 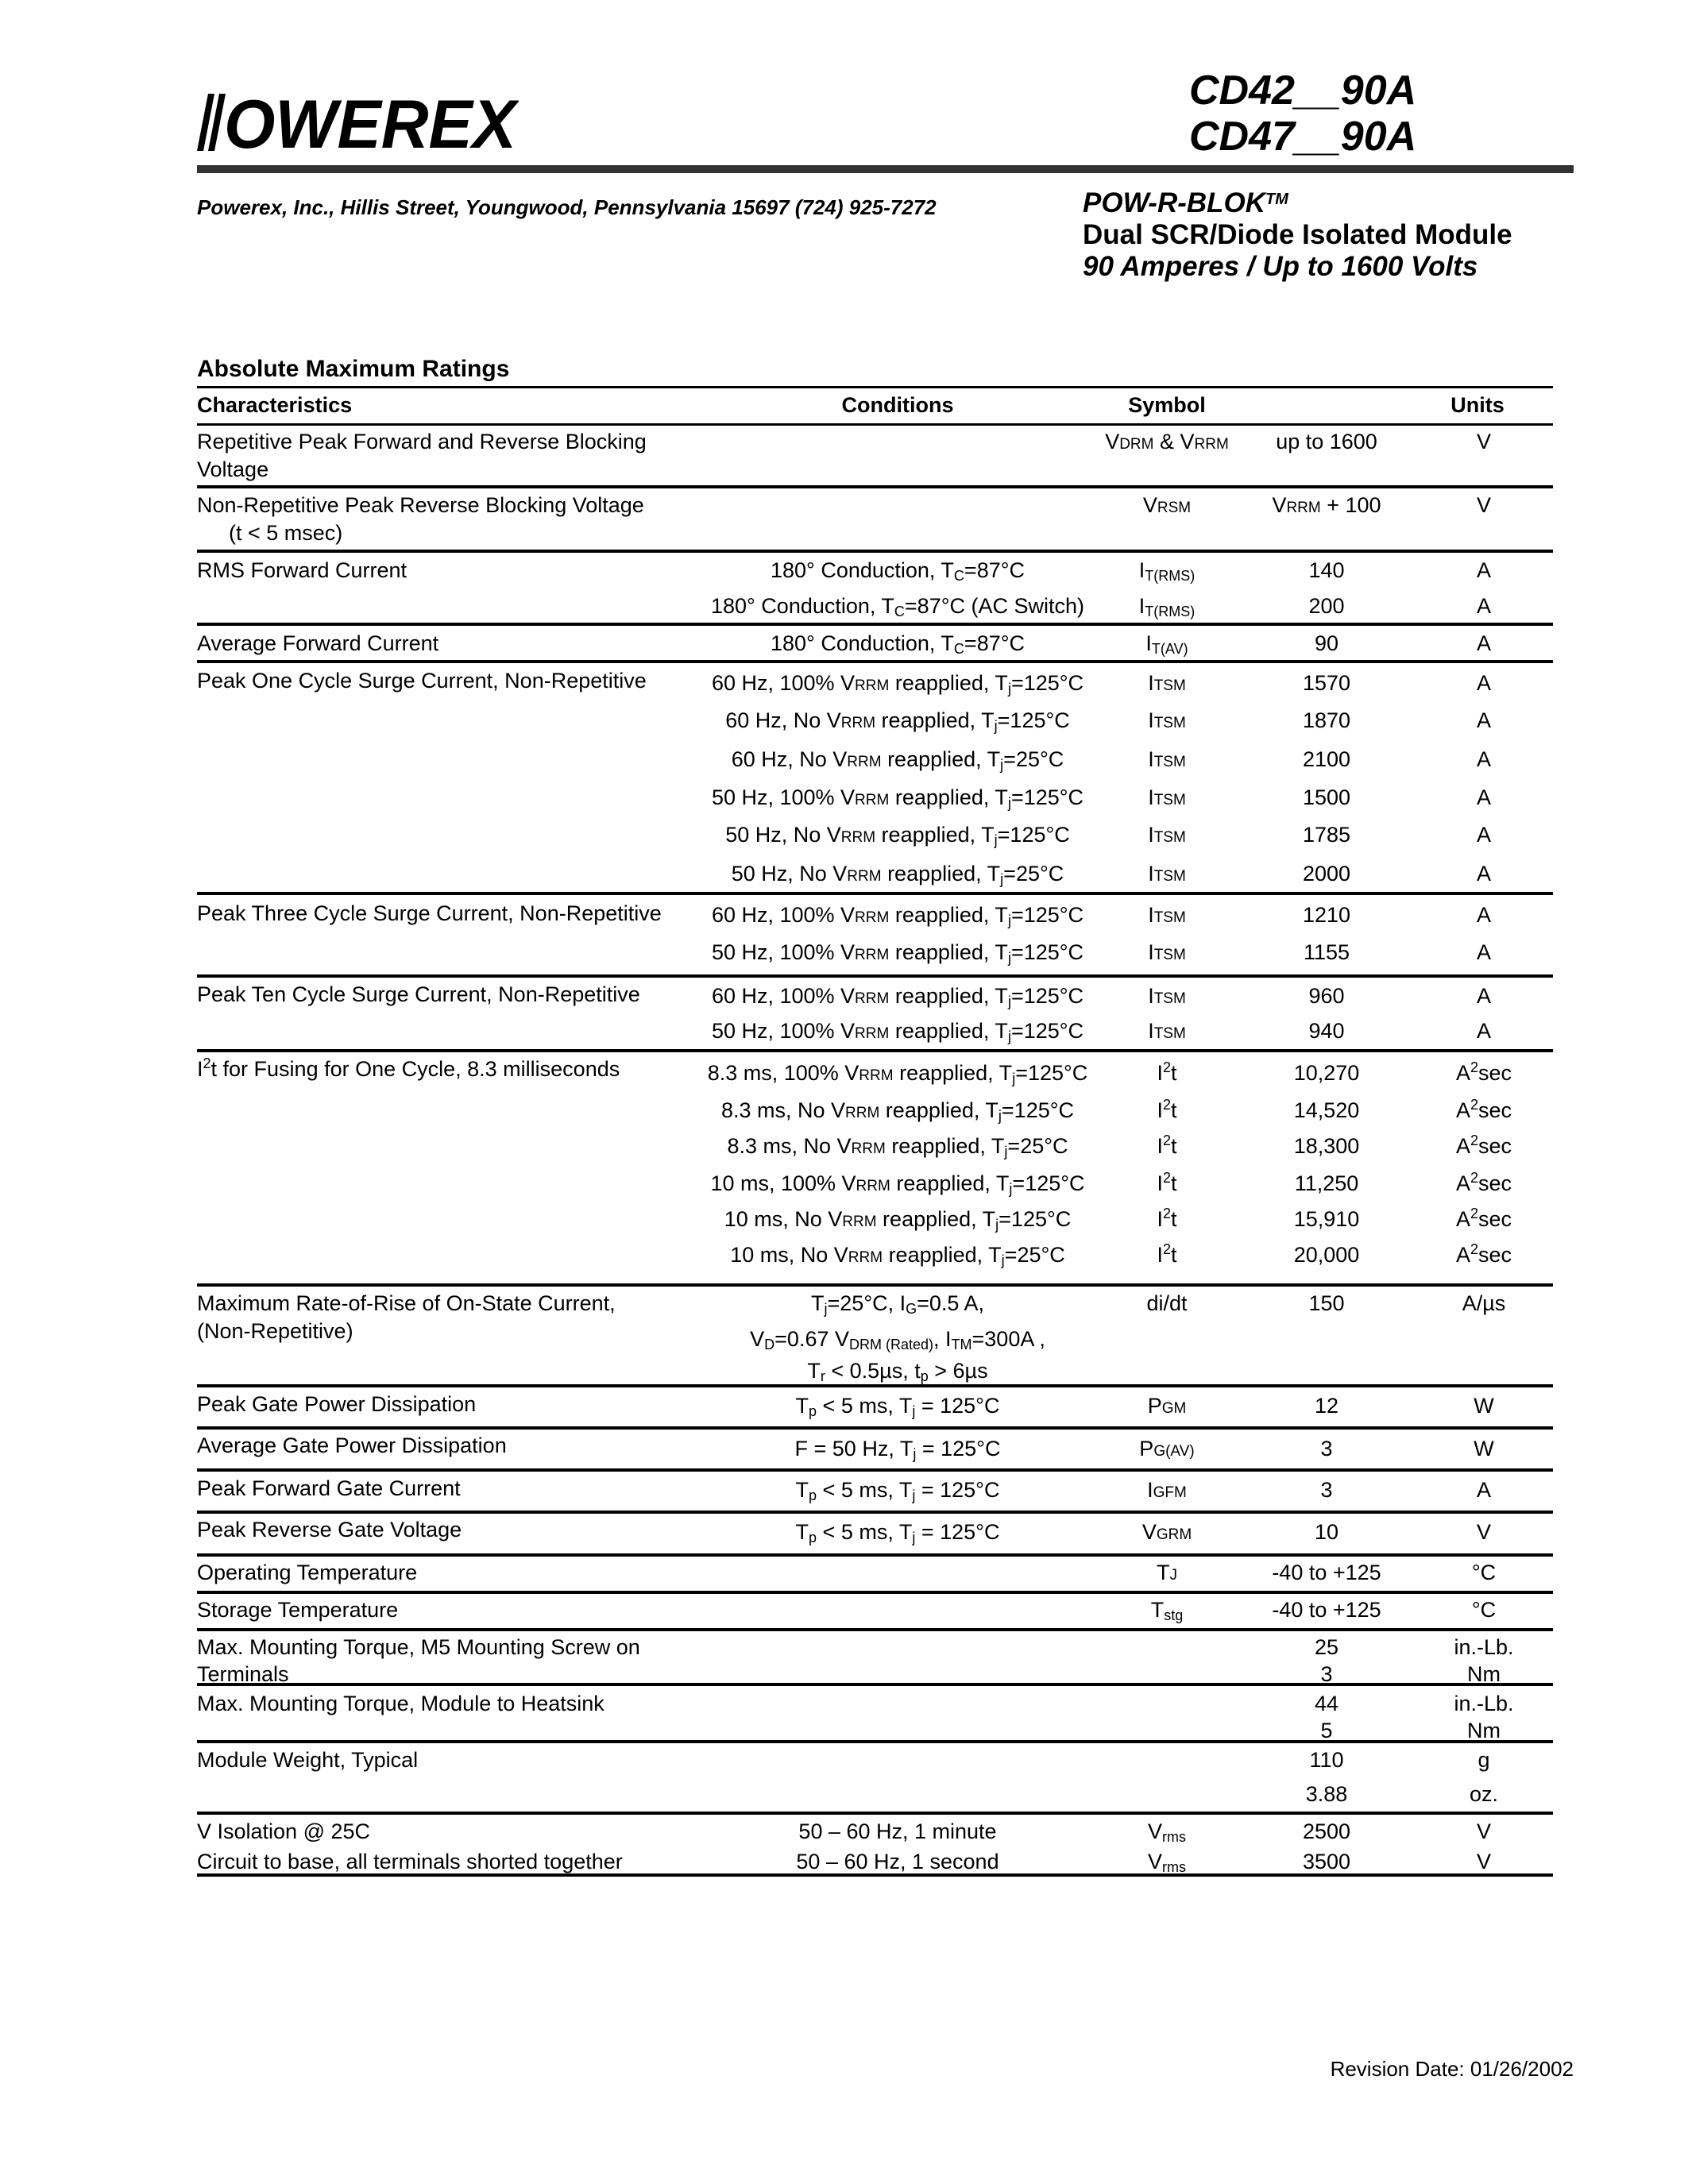 I want to click on unit: Nm, so click(x=1484, y=1675).